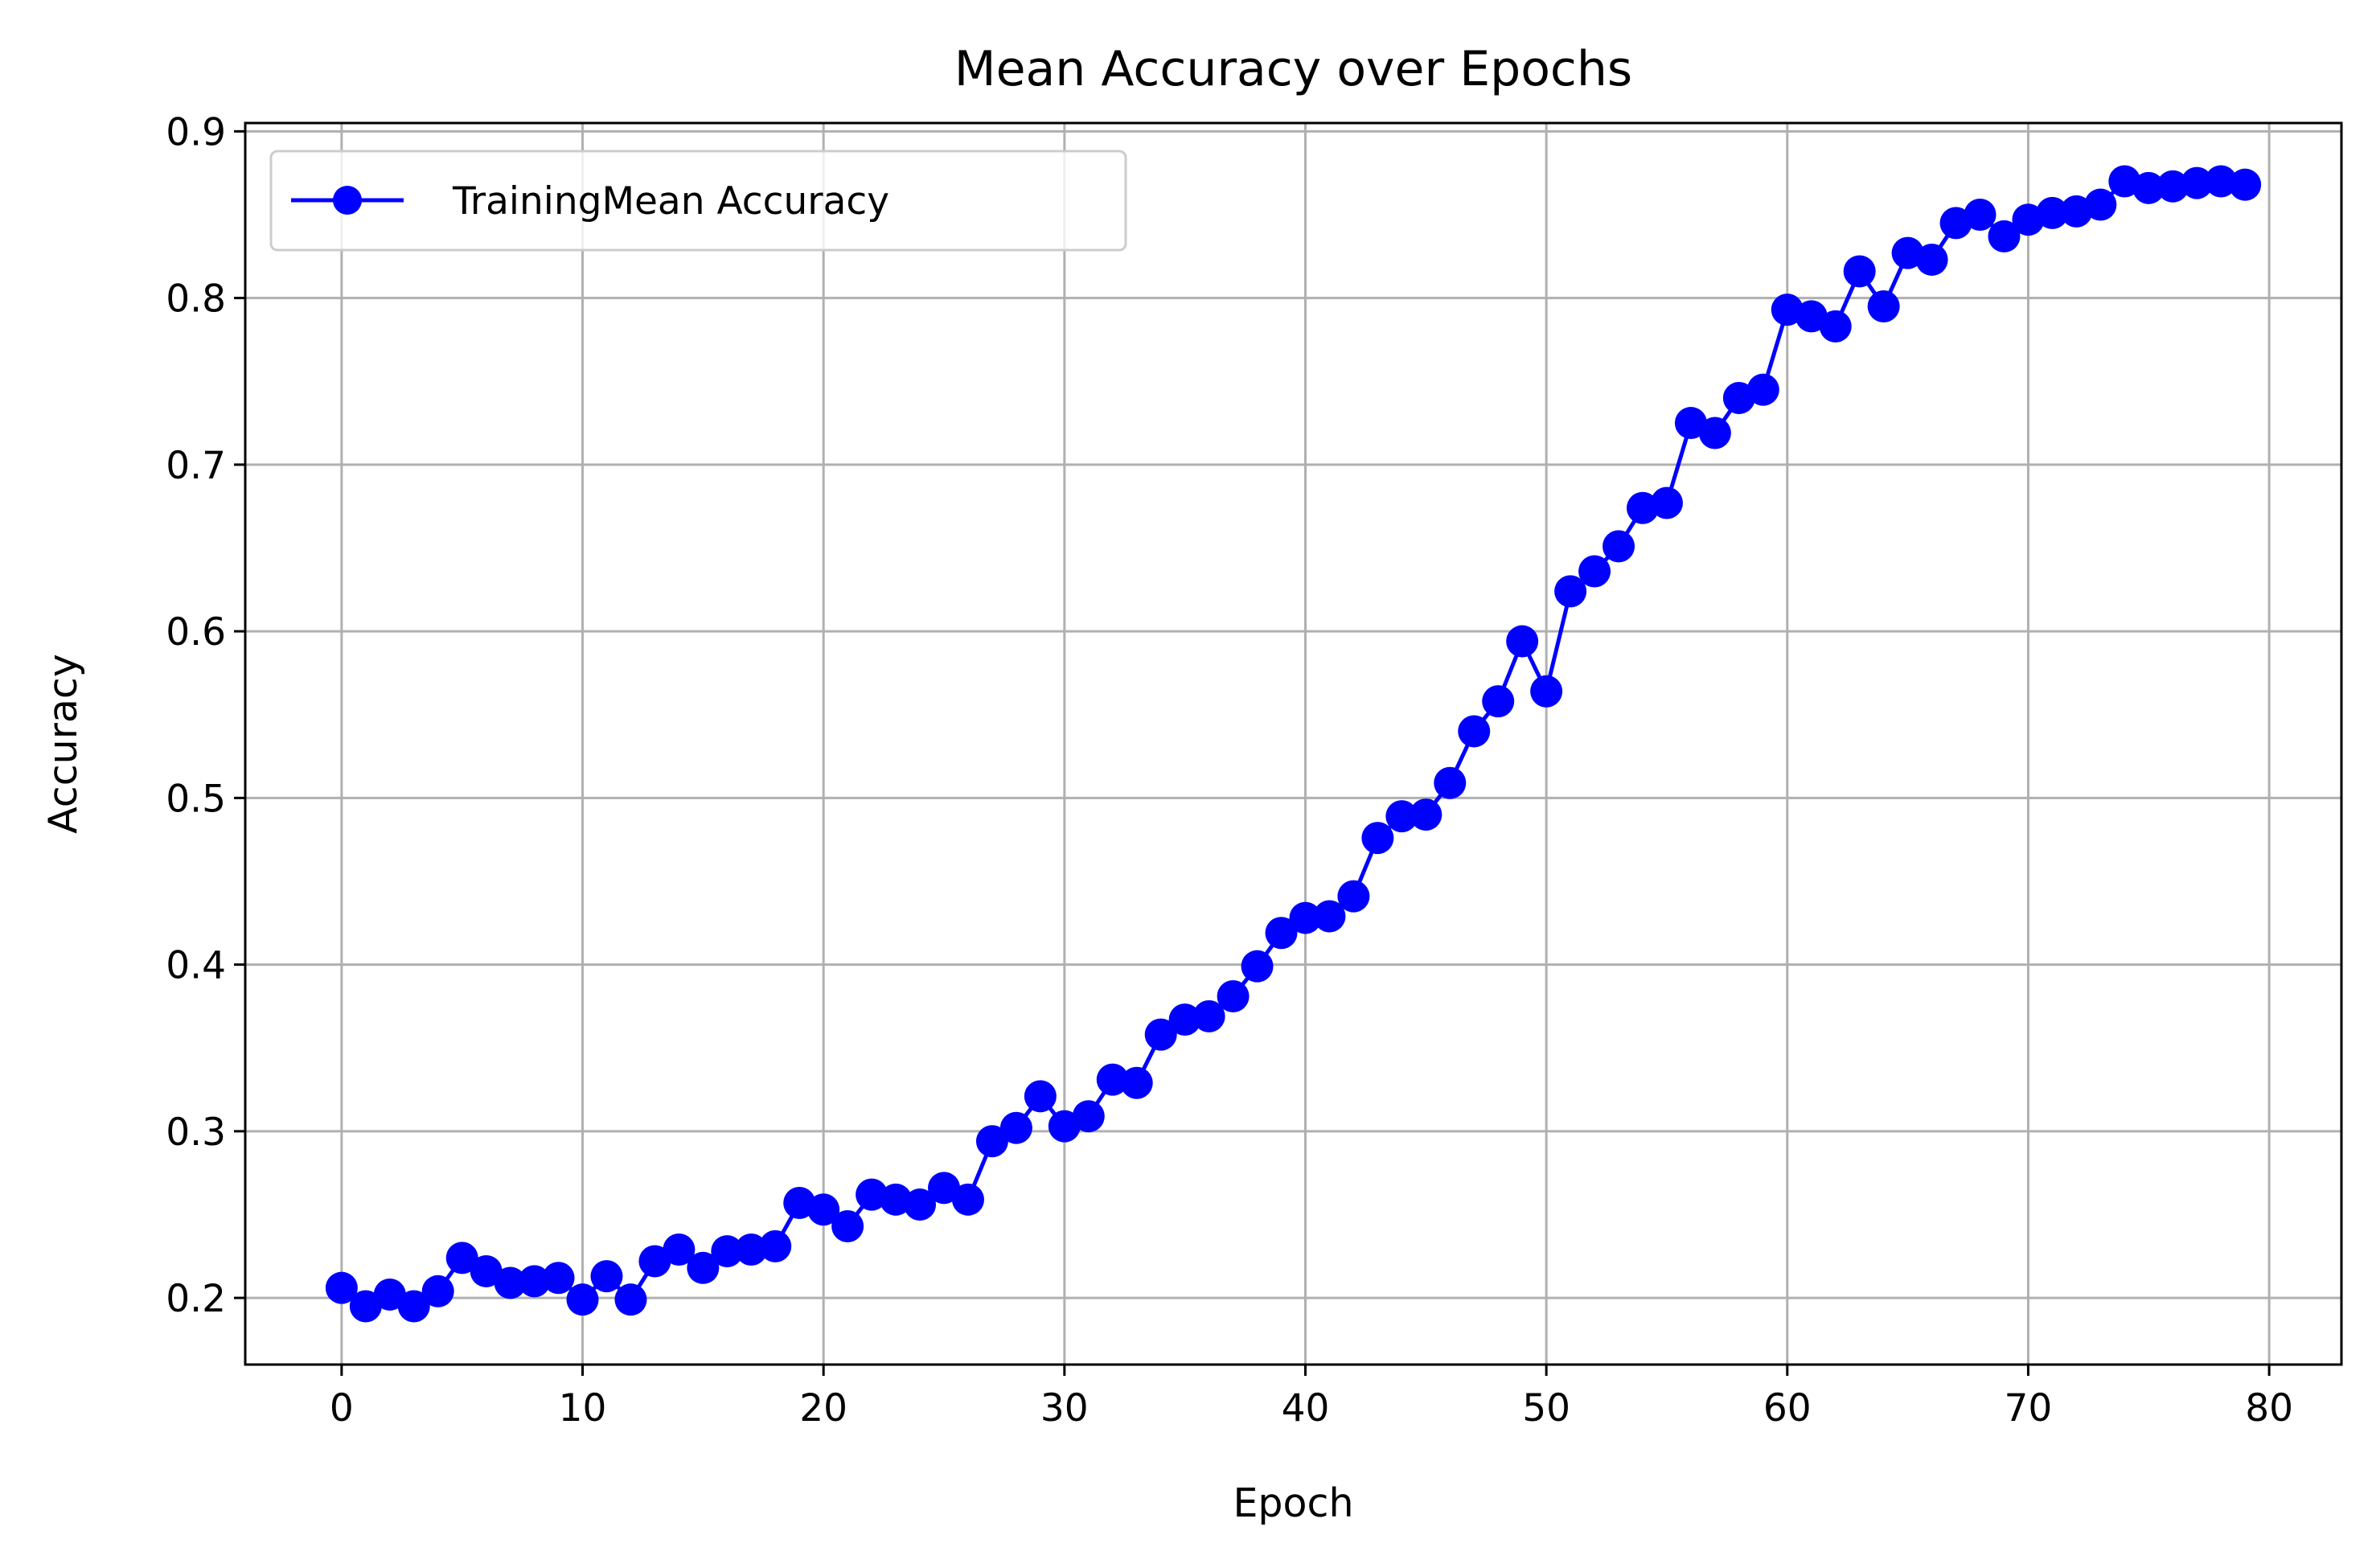 This screenshot has height=1568, width=2372. What do you see at coordinates (196, 466) in the screenshot?
I see `y-tick-label: 0.7` at bounding box center [196, 466].